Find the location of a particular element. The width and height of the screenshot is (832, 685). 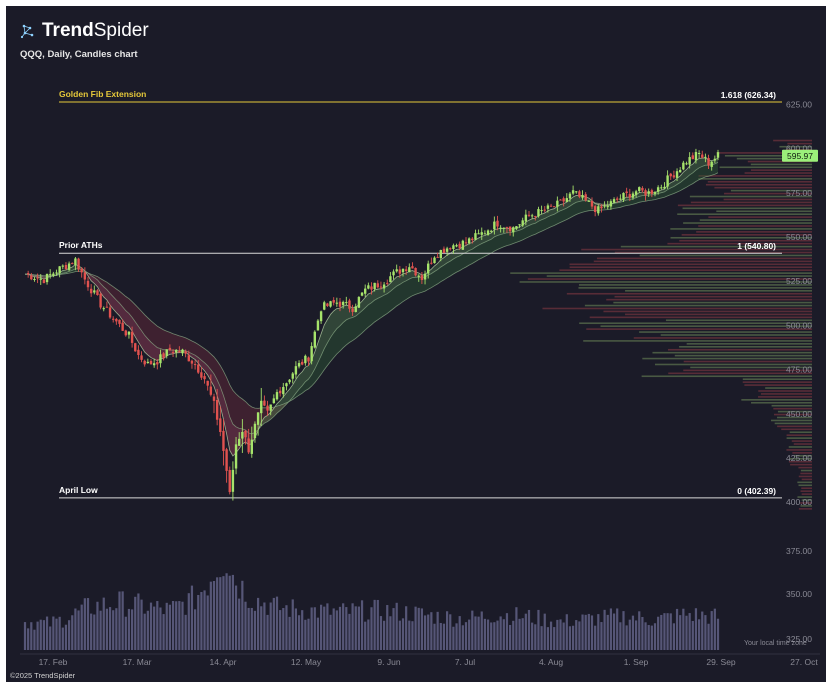

time-tick-label: 7. Jul is located at coordinates (465, 662).